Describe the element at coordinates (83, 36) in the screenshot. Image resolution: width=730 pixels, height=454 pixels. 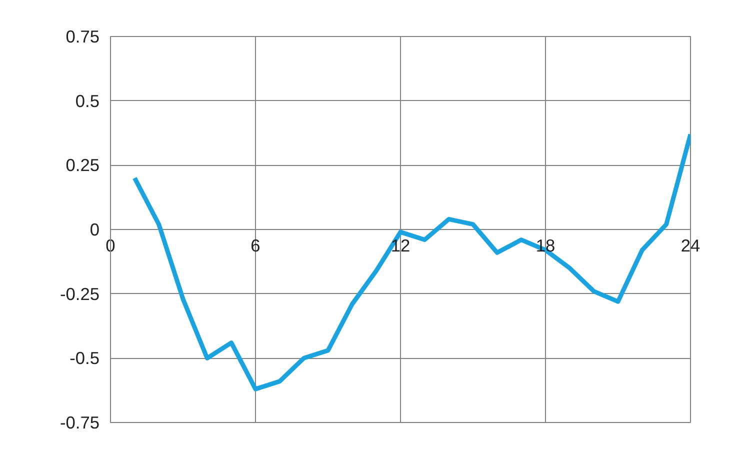
I see `y-tick-label: 0.75` at that location.